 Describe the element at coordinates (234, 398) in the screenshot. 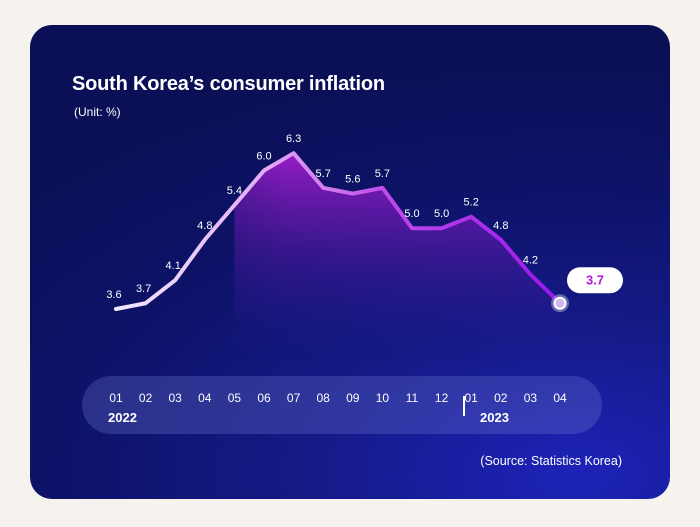

I see `x-tick-label-4: 05` at that location.